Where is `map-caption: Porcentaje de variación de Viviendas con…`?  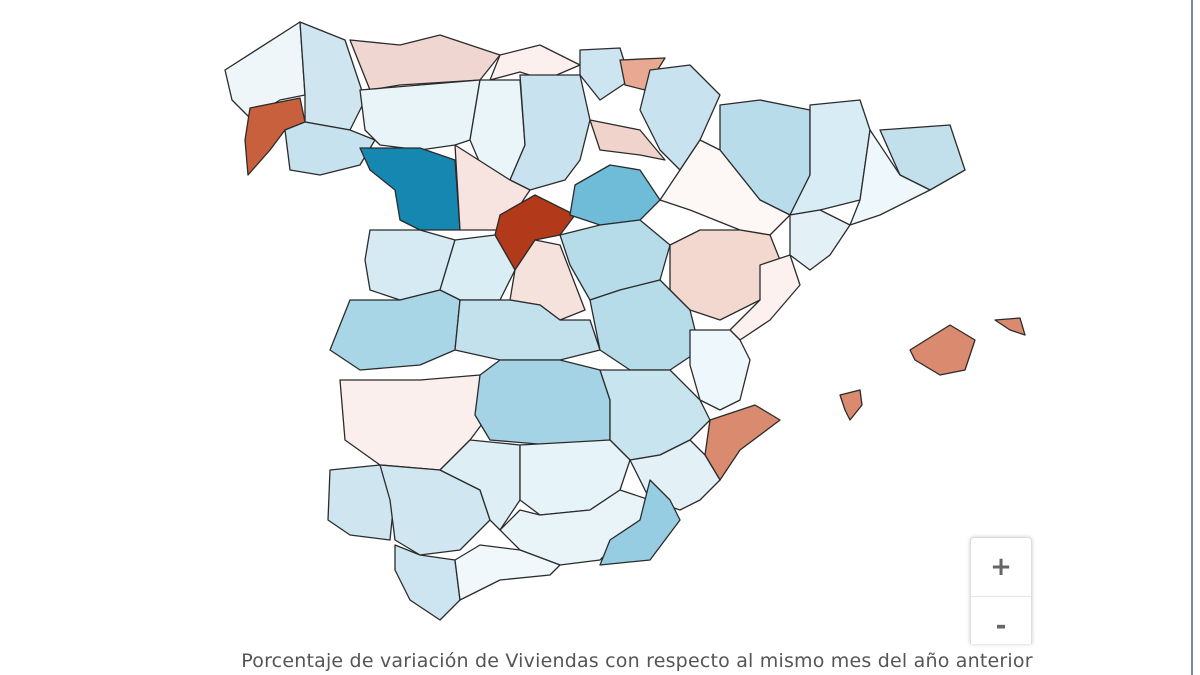 map-caption: Porcentaje de variación de Viviendas con… is located at coordinates (637, 661).